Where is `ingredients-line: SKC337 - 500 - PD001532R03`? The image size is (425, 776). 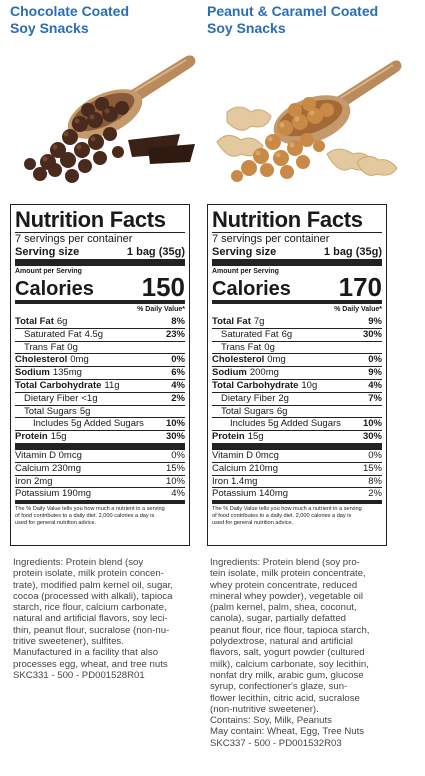 ingredients-line: SKC337 - 500 - PD001532R03 is located at coordinates (276, 743).